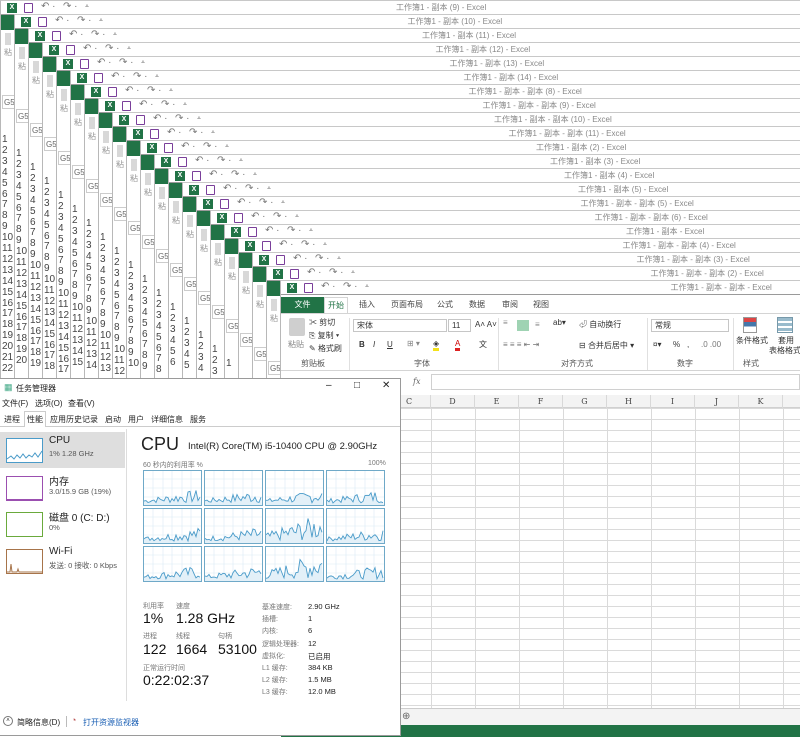 The image size is (800, 737). Describe the element at coordinates (35, 419) in the screenshot. I see `tab-performance: 性能` at that location.